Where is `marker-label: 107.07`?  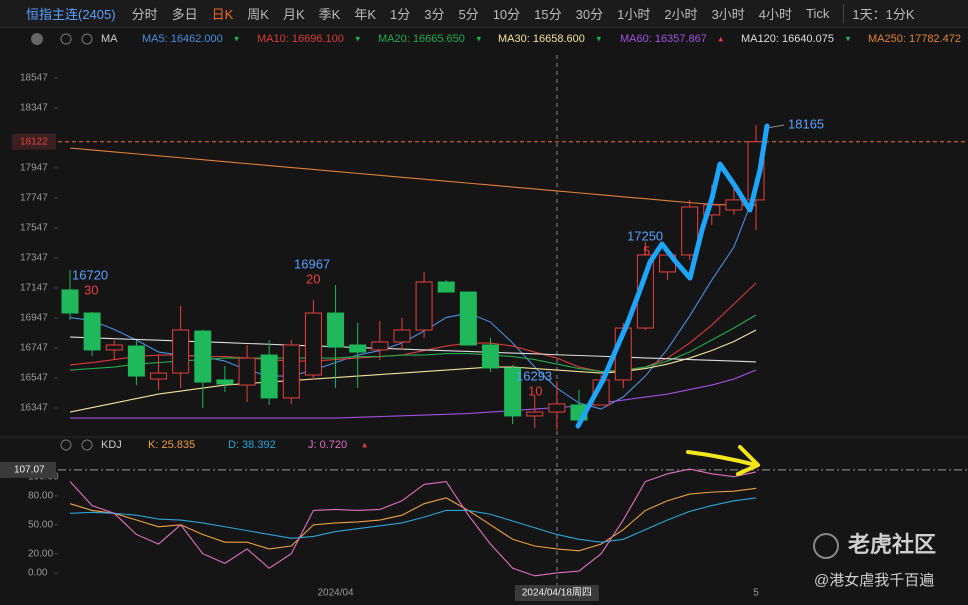
marker-label: 107.07 is located at coordinates (29, 470).